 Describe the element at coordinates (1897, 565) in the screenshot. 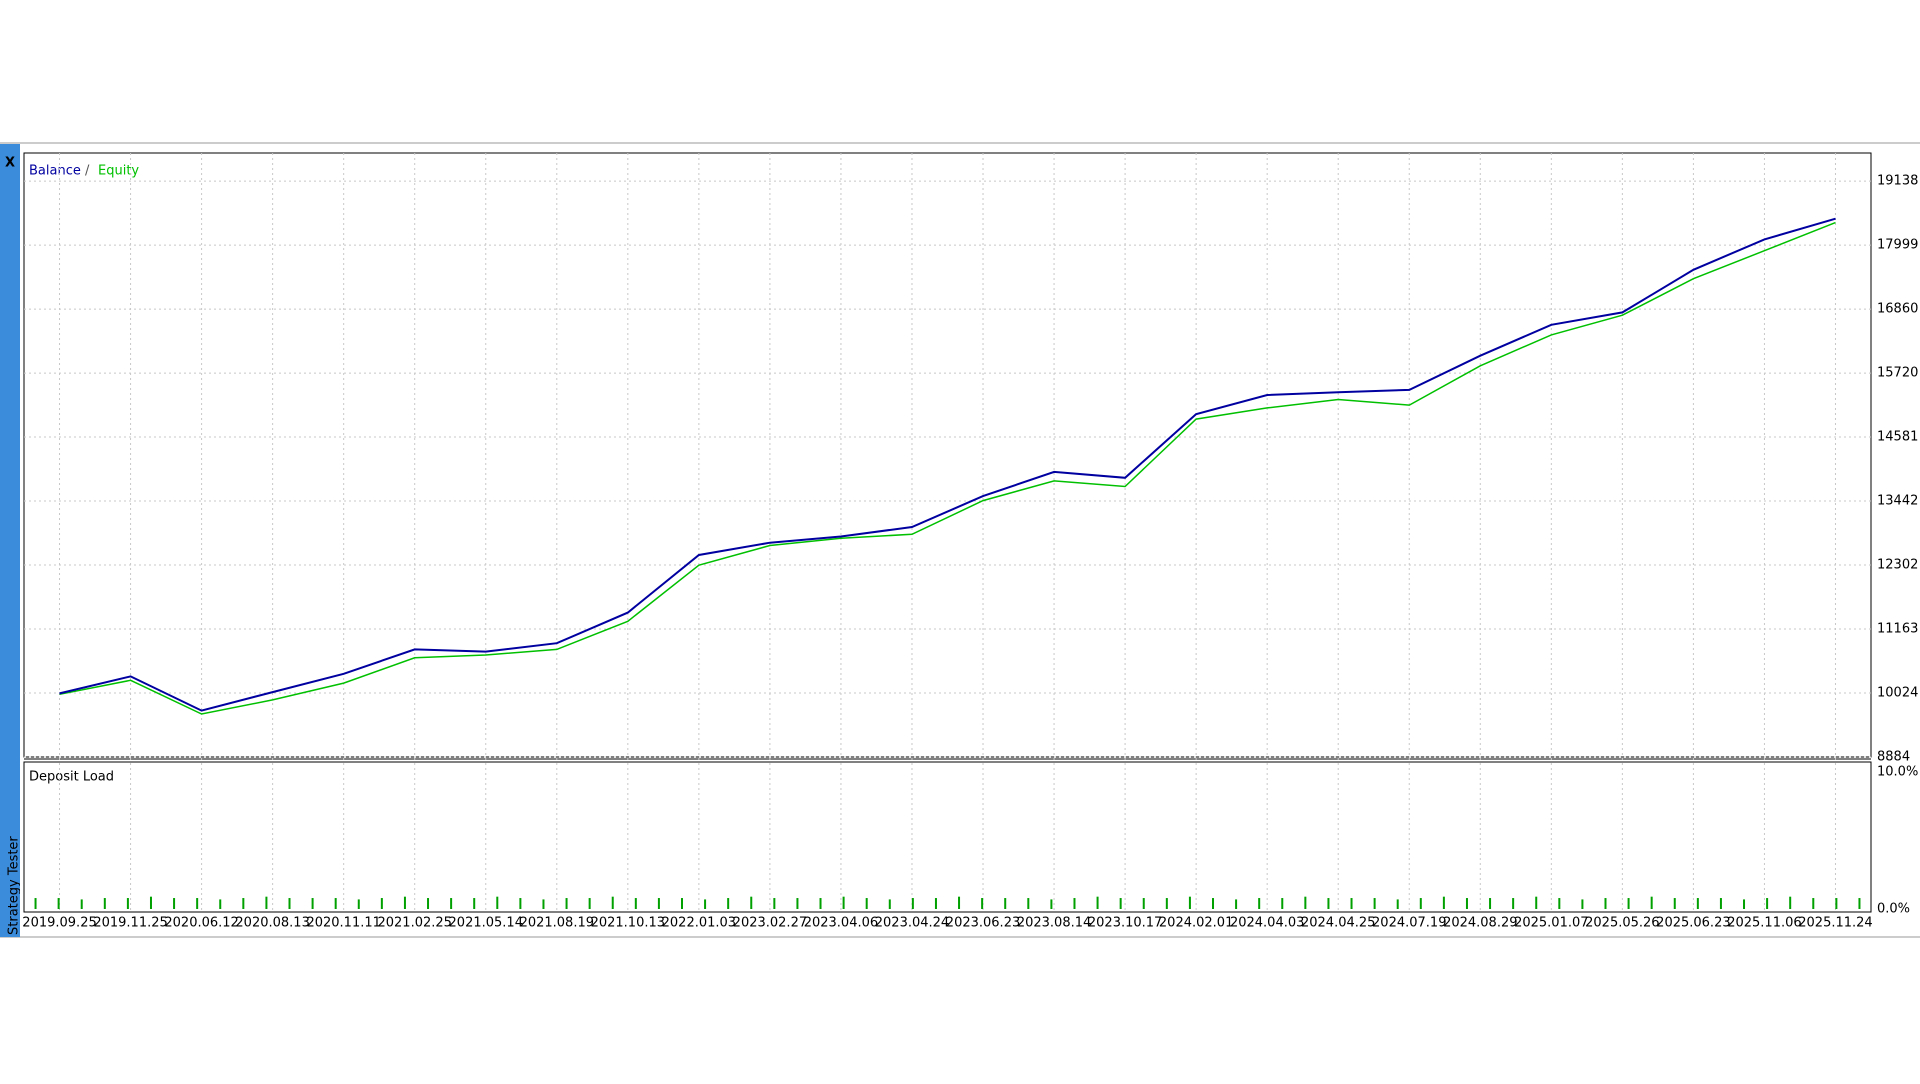

I see `y-tick-label: 12302` at that location.